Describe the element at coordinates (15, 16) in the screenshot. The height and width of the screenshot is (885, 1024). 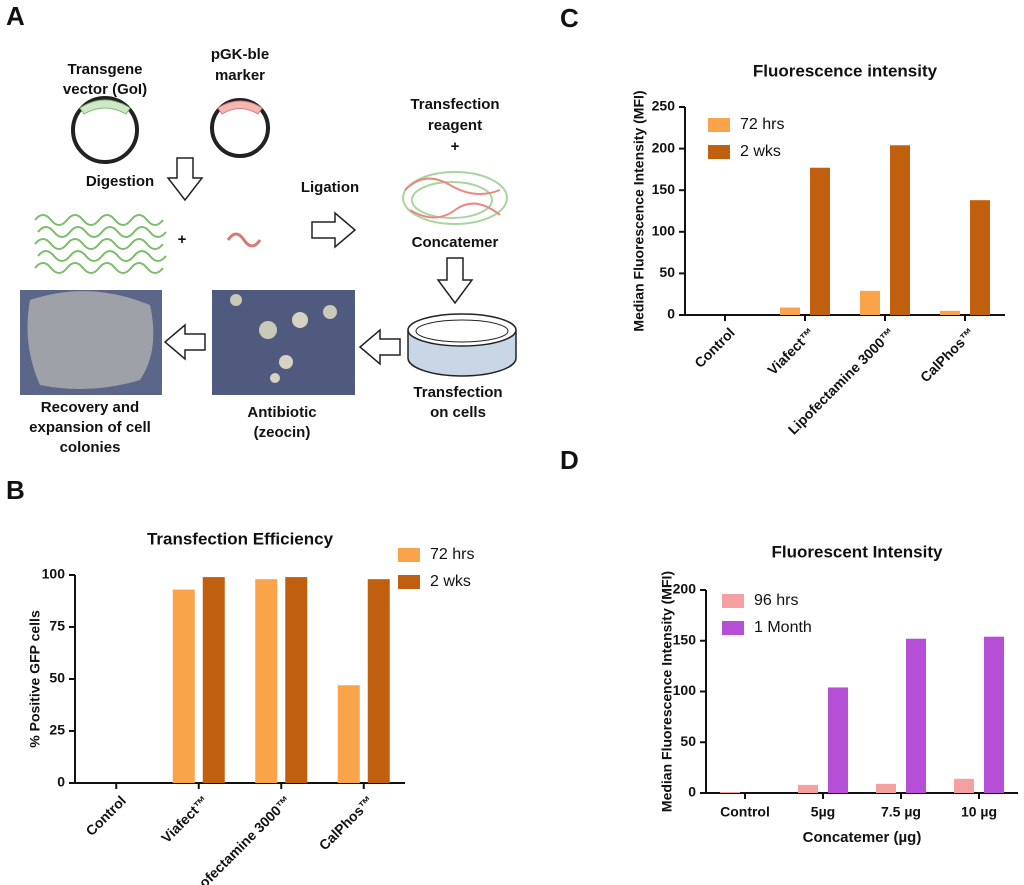
I see `panel-label: A` at that location.